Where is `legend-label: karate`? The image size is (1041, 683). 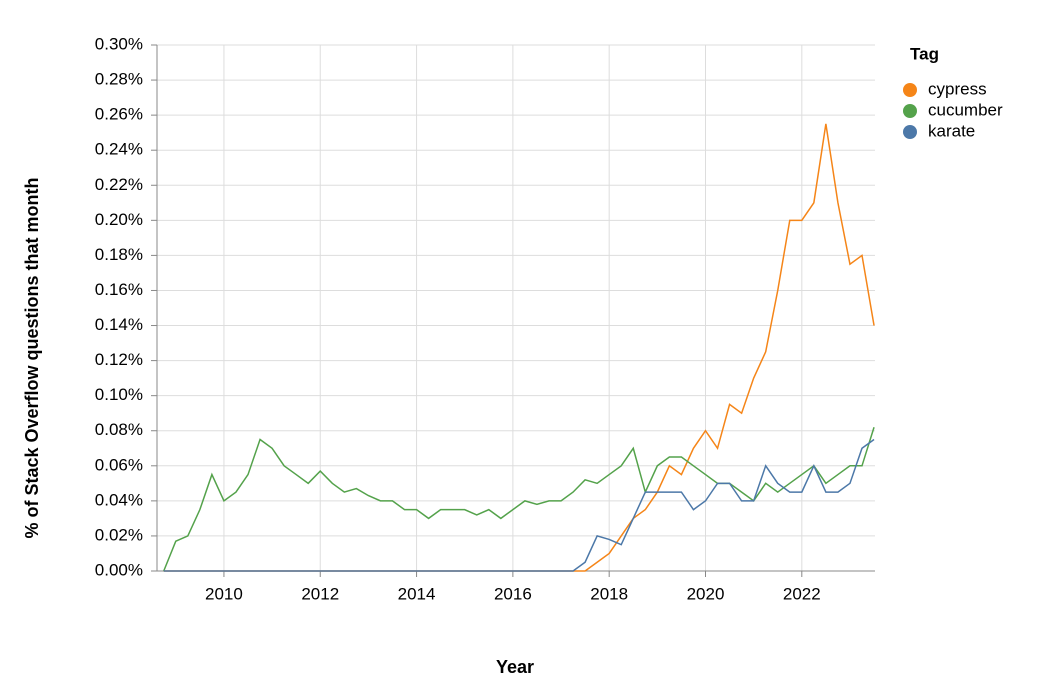
legend-label: karate is located at coordinates (951, 130).